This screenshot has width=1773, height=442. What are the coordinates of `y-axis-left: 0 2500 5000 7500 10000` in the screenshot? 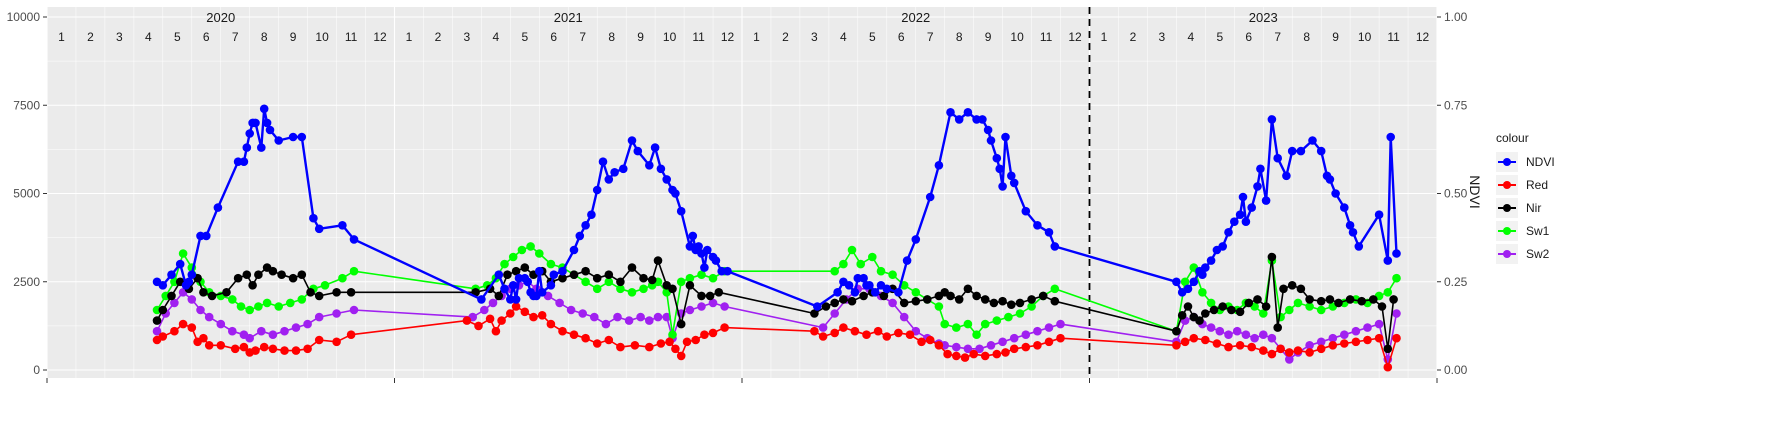 It's located at (27, 193).